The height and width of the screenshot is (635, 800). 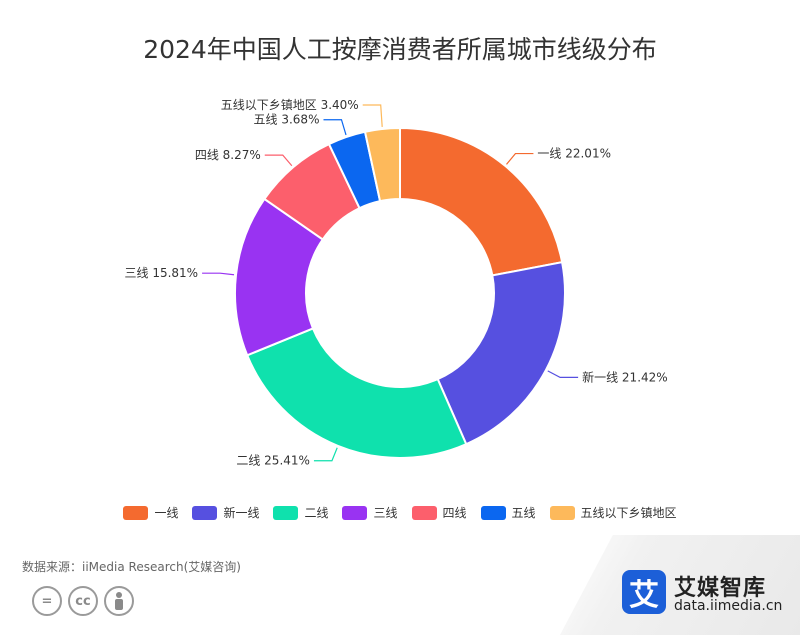 I want to click on license-icons: = cc, so click(x=83, y=601).